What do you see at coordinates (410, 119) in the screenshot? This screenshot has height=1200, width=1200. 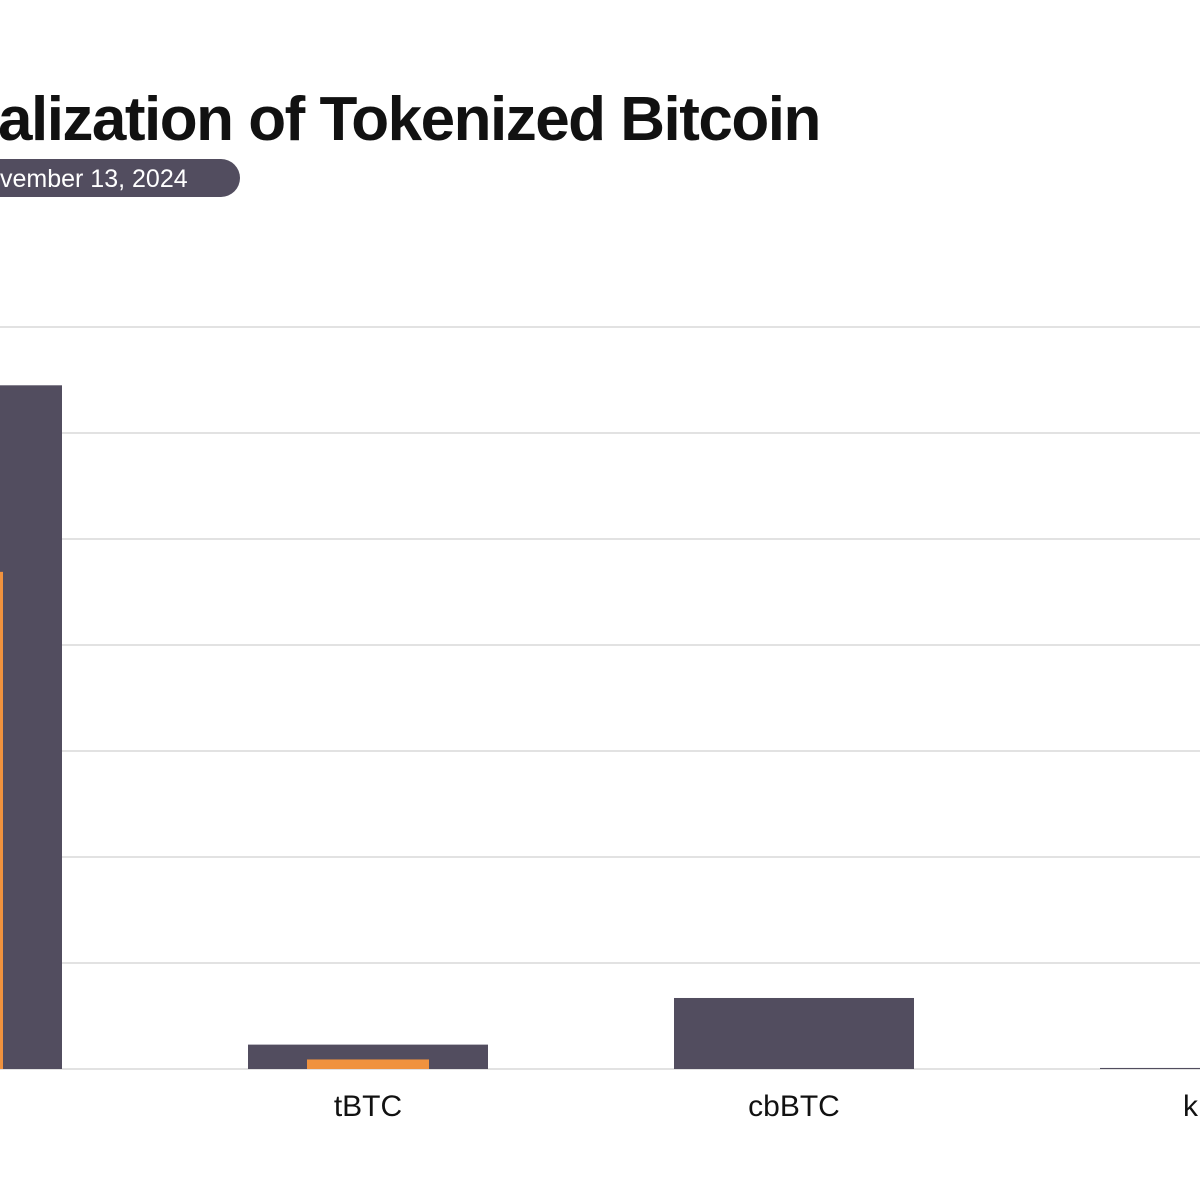 I see `chart-title: alization of Tokenized Bitcoin` at bounding box center [410, 119].